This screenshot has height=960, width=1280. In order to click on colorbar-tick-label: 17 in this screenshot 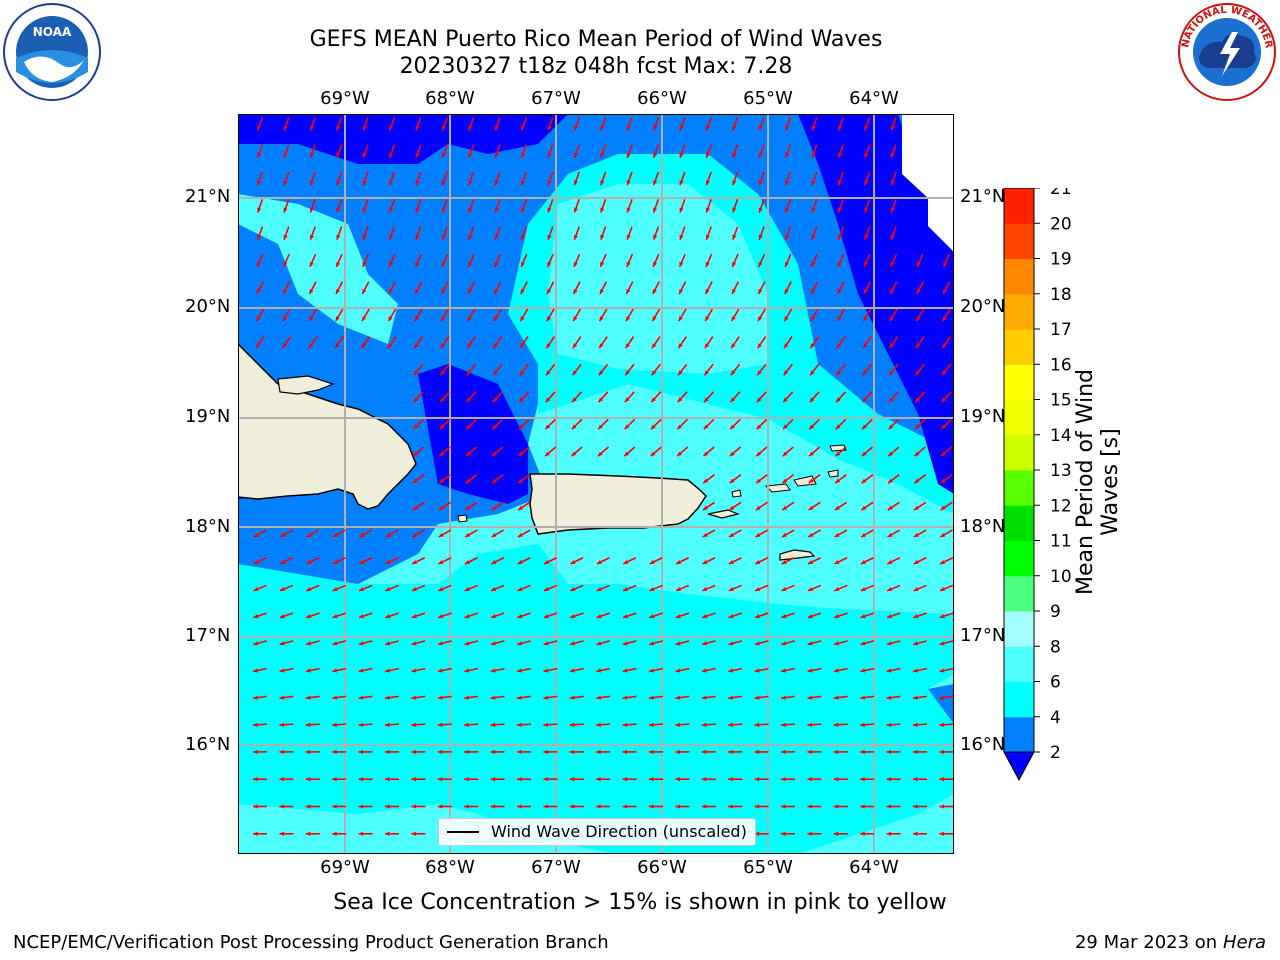, I will do `click(1061, 330)`.